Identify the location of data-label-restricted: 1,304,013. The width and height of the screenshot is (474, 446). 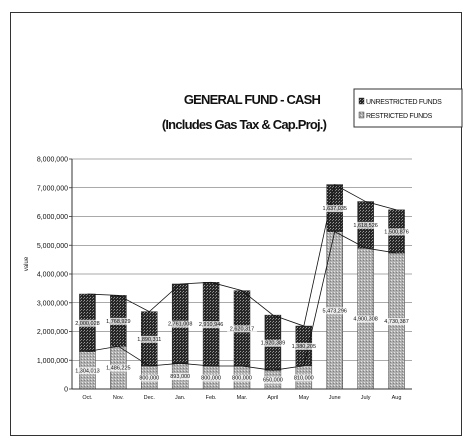
(87, 371).